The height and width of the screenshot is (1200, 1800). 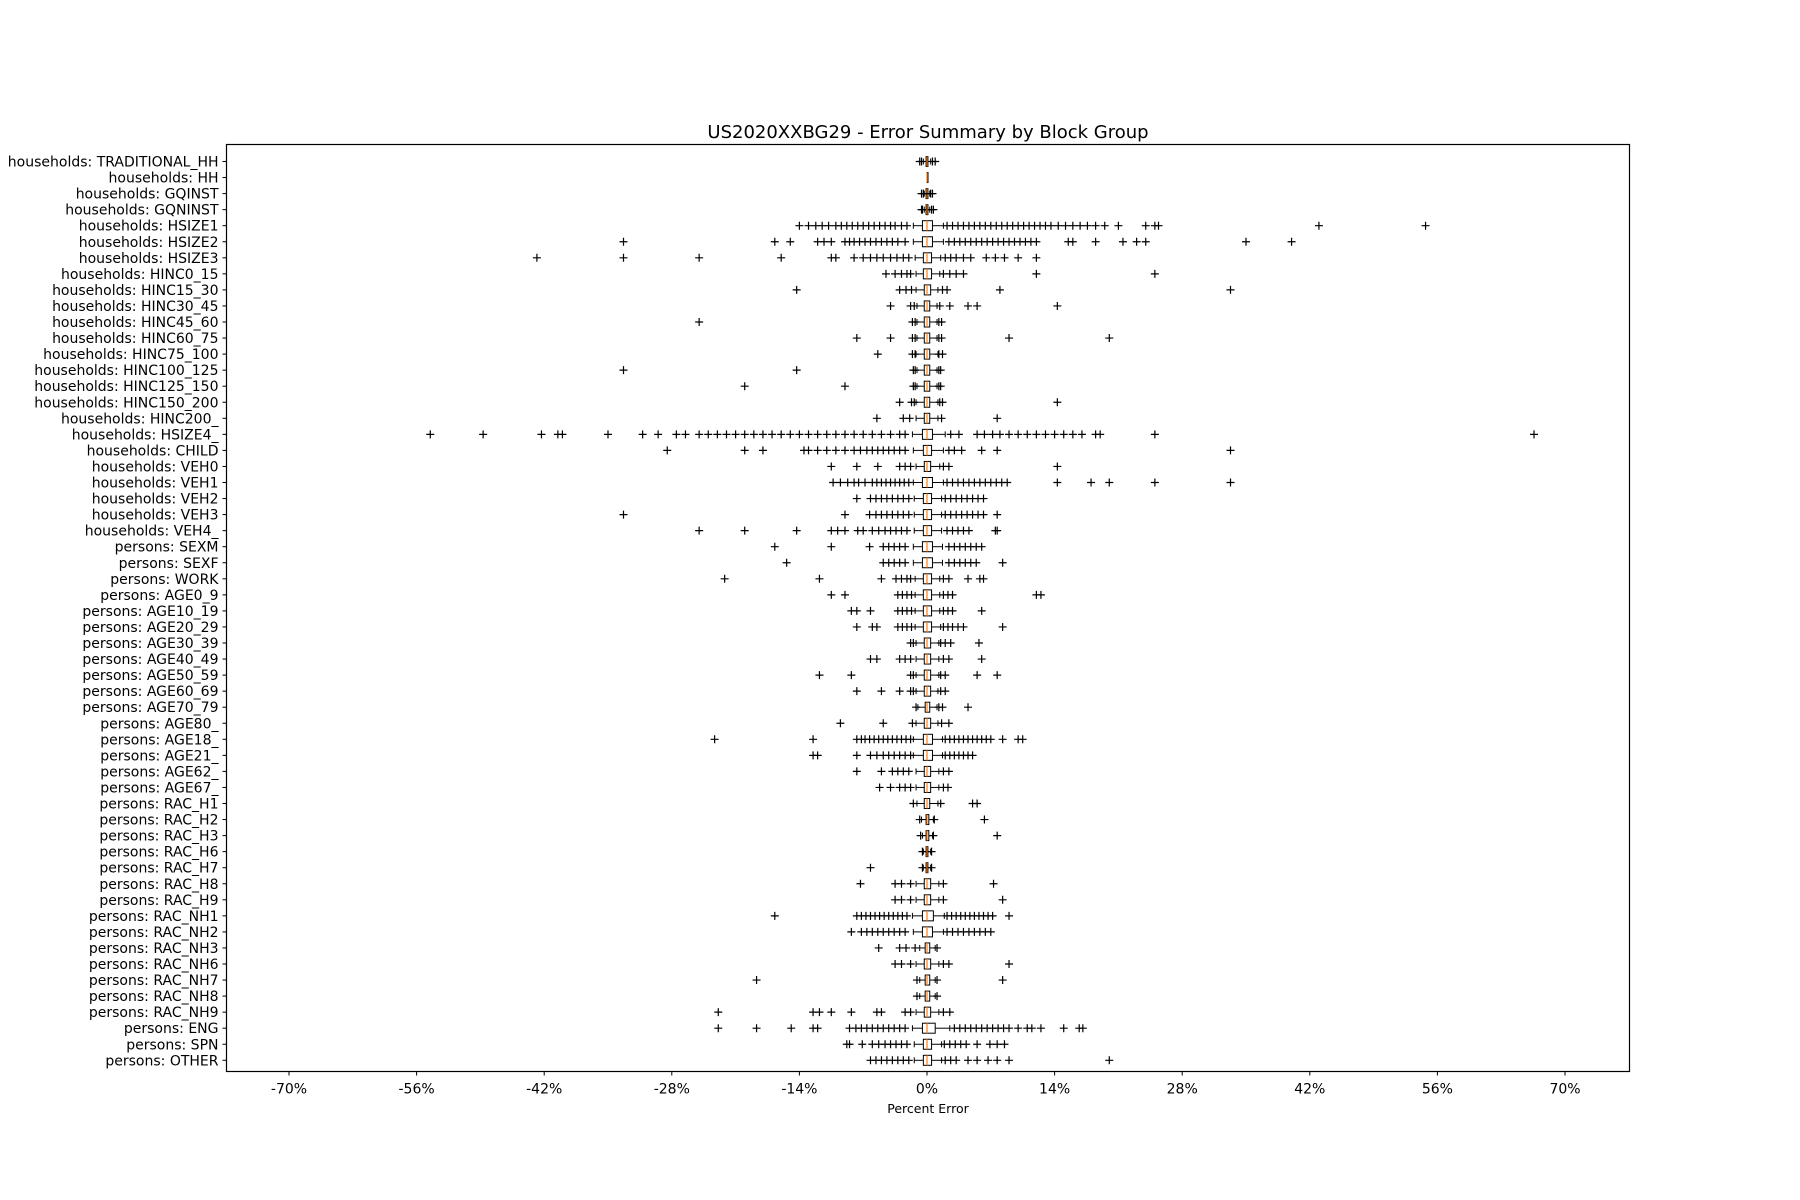 I want to click on y-tick-label: households: HINC150_200, so click(x=126, y=403).